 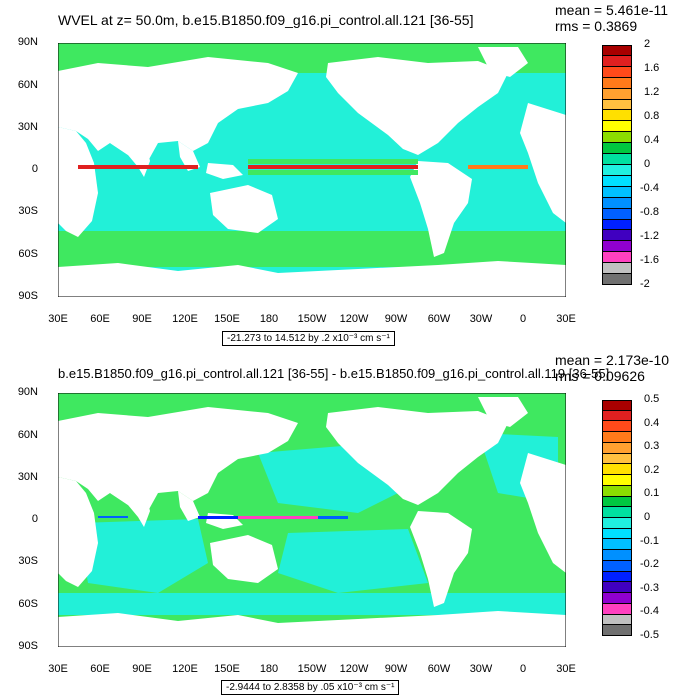 I want to click on antarctica, so click(x=312, y=629).